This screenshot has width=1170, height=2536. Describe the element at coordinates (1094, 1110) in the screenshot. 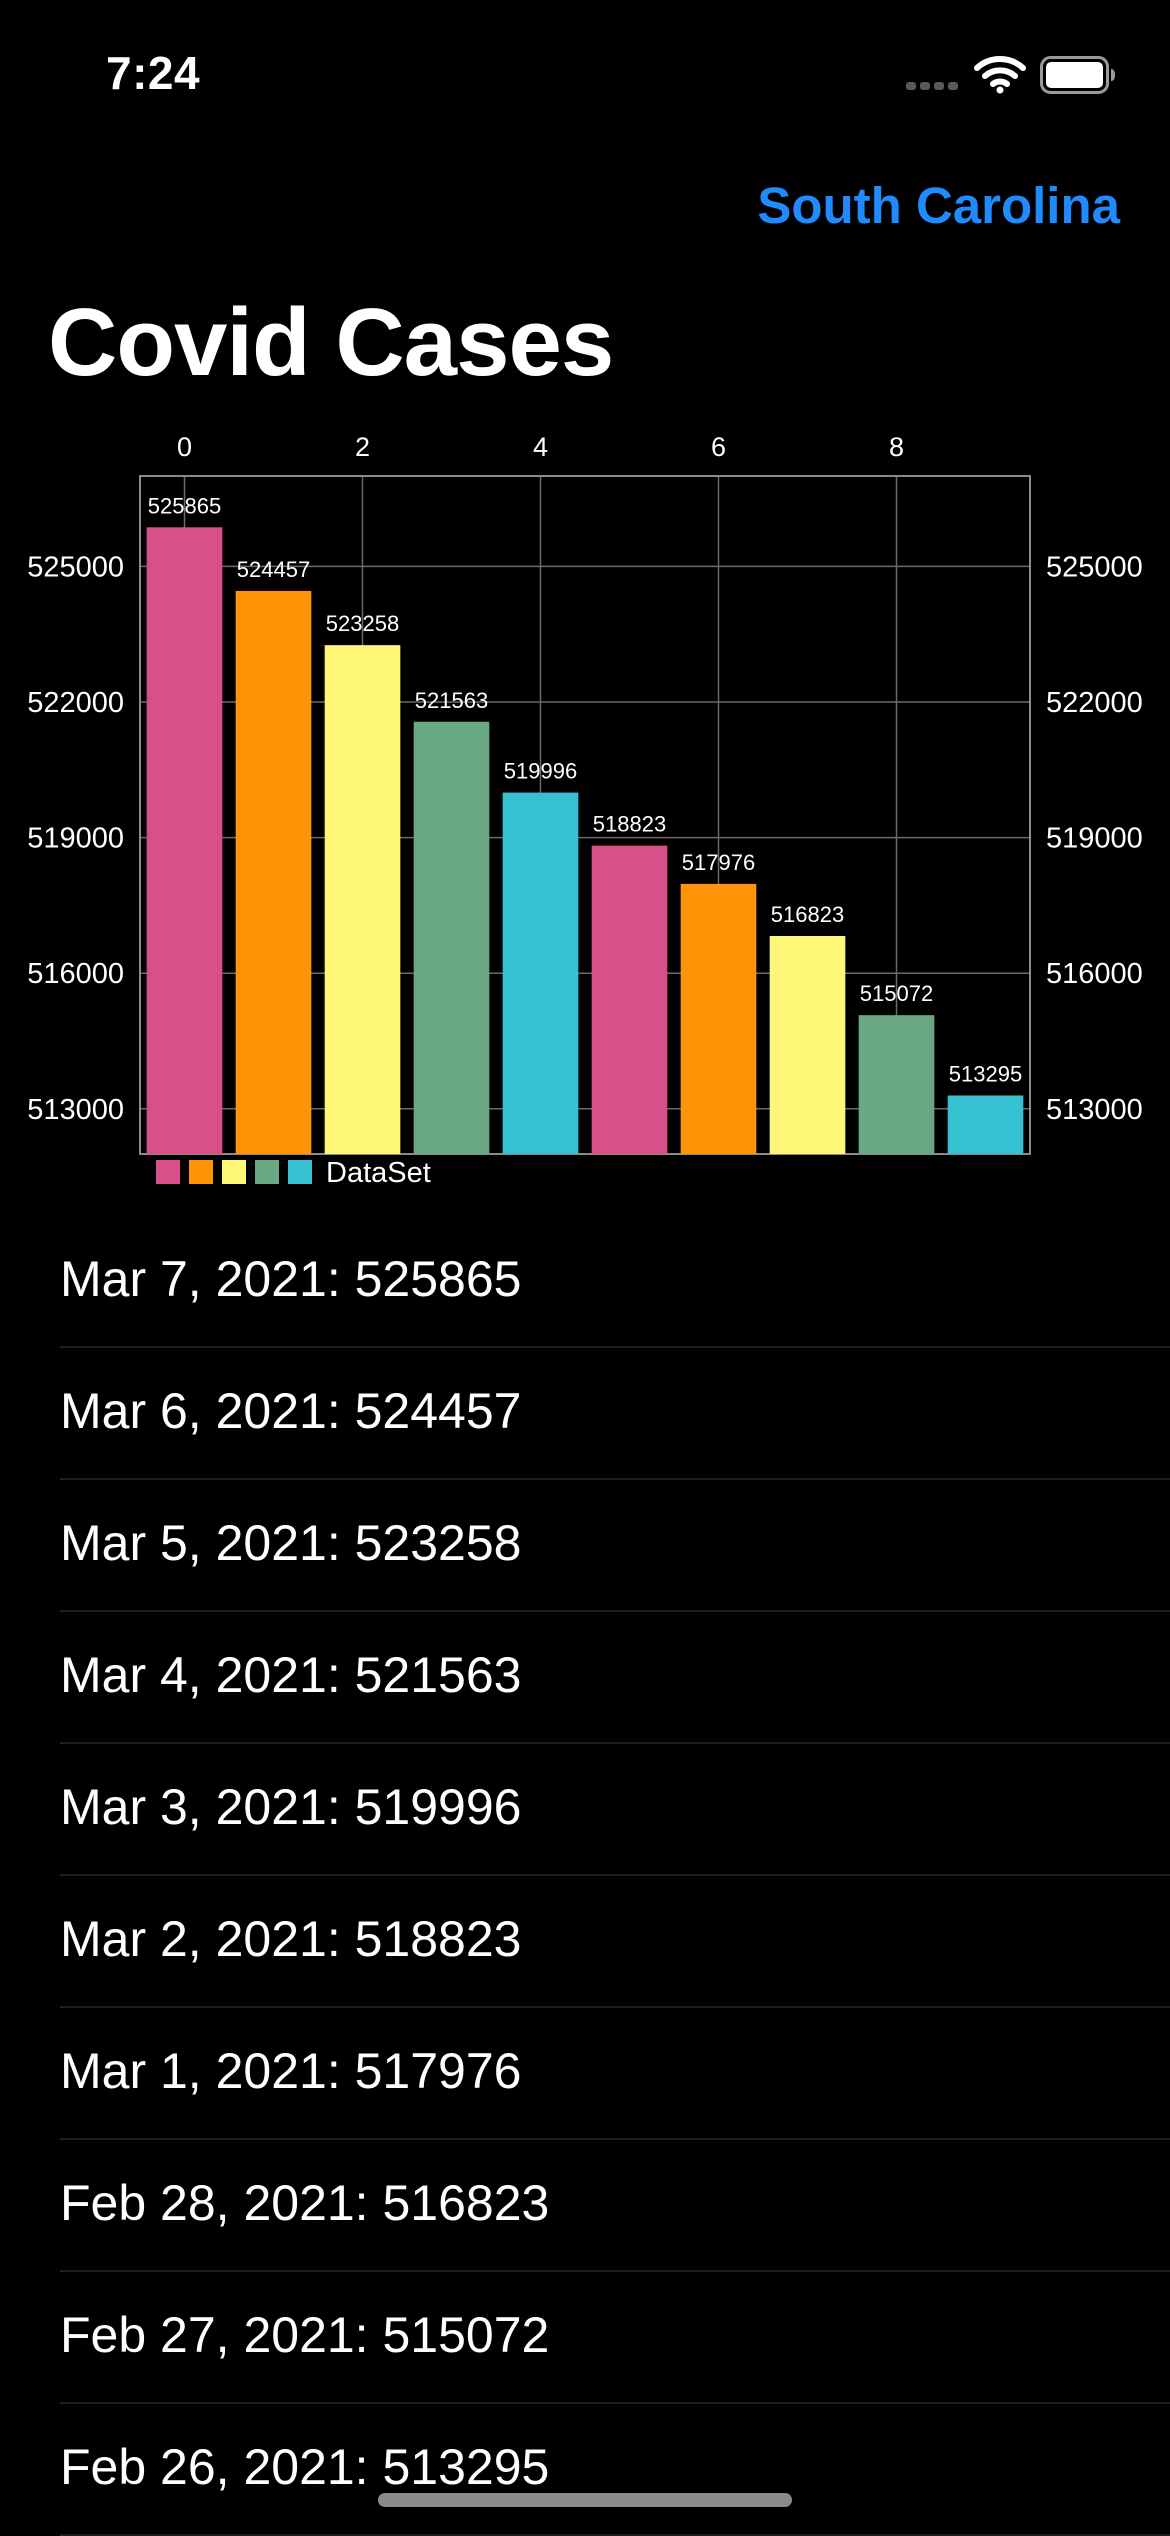

I see `y-tick-label-right: 513000` at that location.